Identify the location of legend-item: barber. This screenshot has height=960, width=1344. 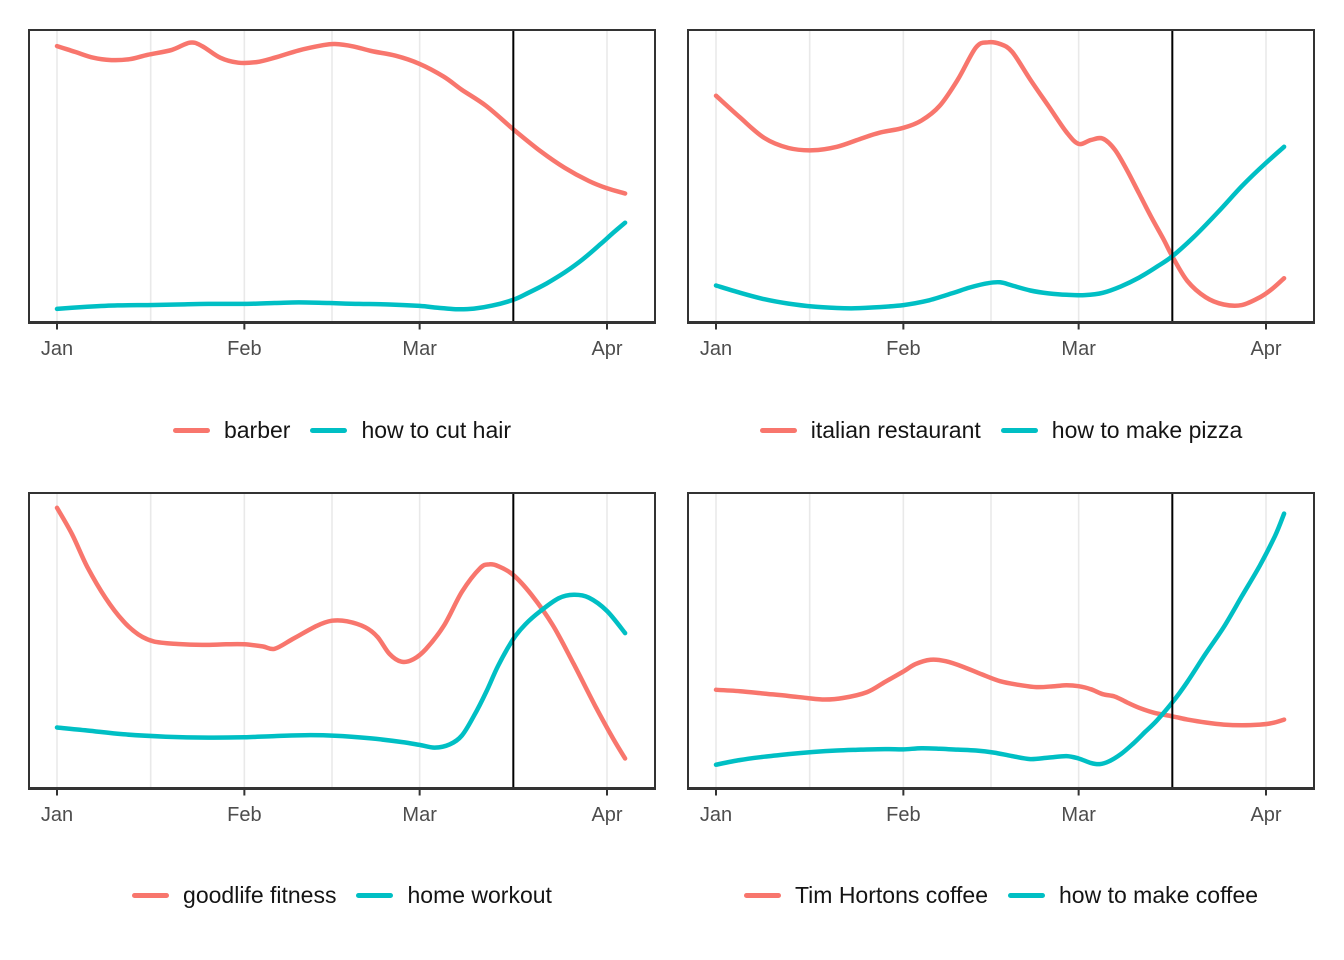
(231, 430).